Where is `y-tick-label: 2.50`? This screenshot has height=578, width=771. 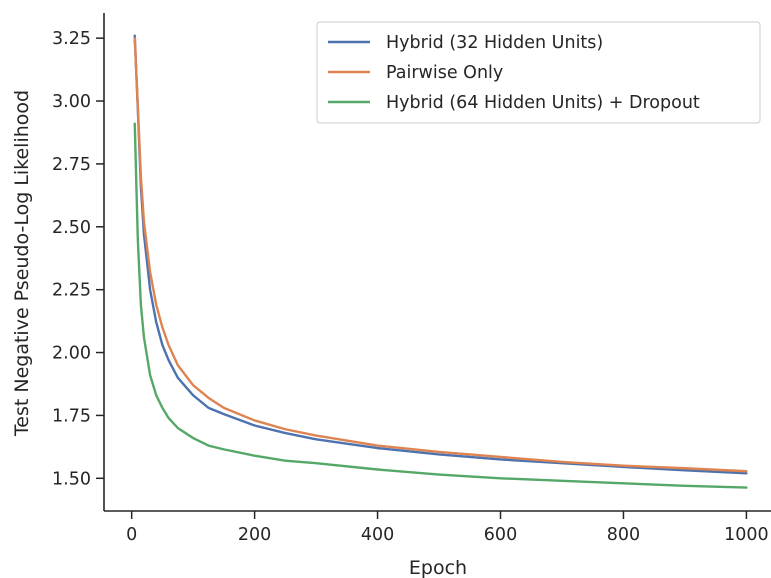
y-tick-label: 2.50 is located at coordinates (71, 228).